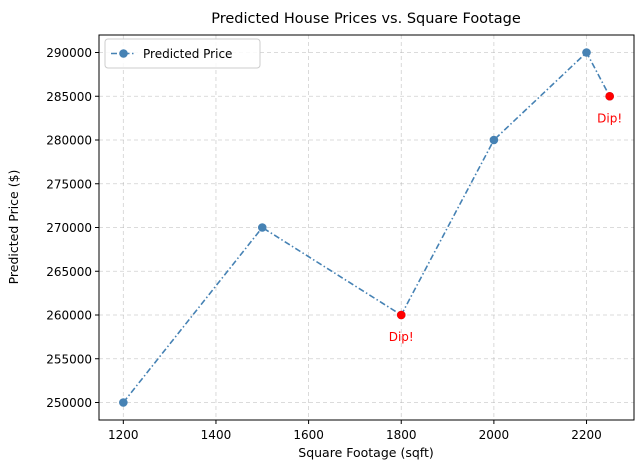 This screenshot has width=644, height=470. I want to click on y-tick-label: 280000, so click(69, 141).